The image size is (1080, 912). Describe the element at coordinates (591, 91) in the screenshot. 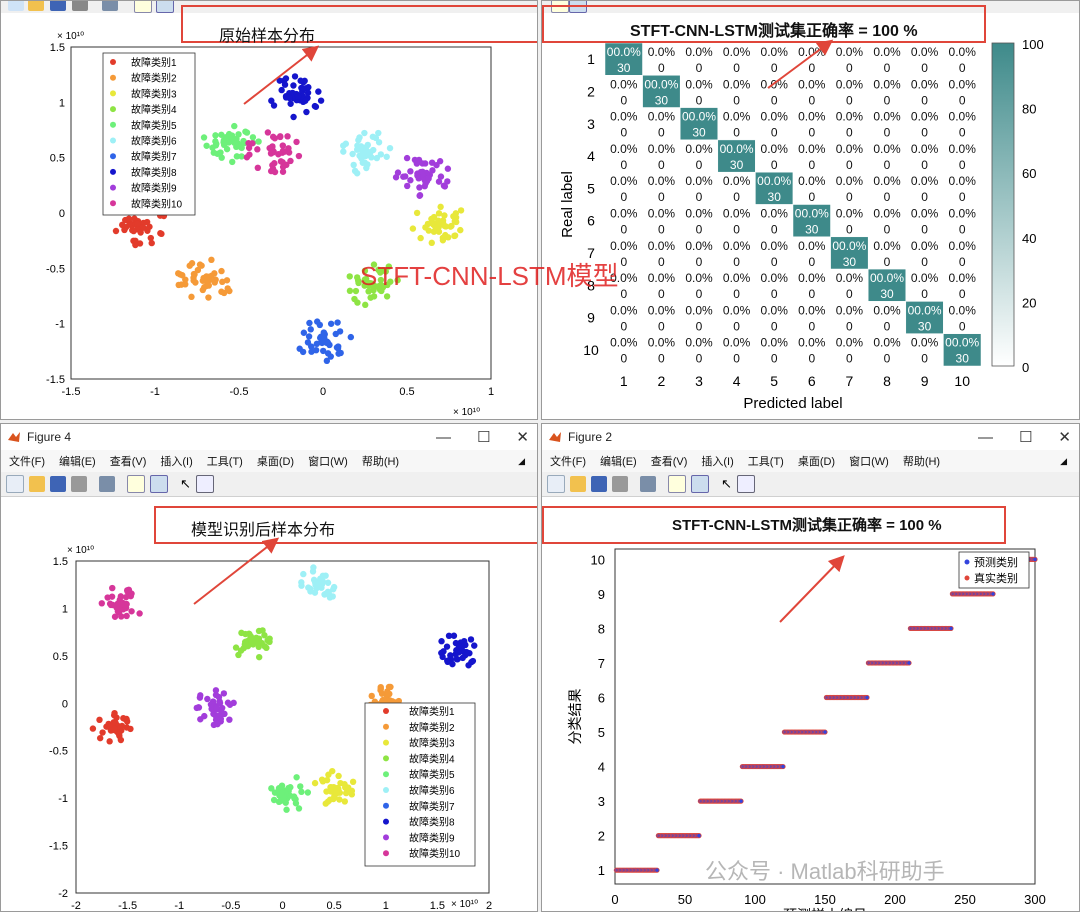

I see `y-tick-label: 2` at that location.